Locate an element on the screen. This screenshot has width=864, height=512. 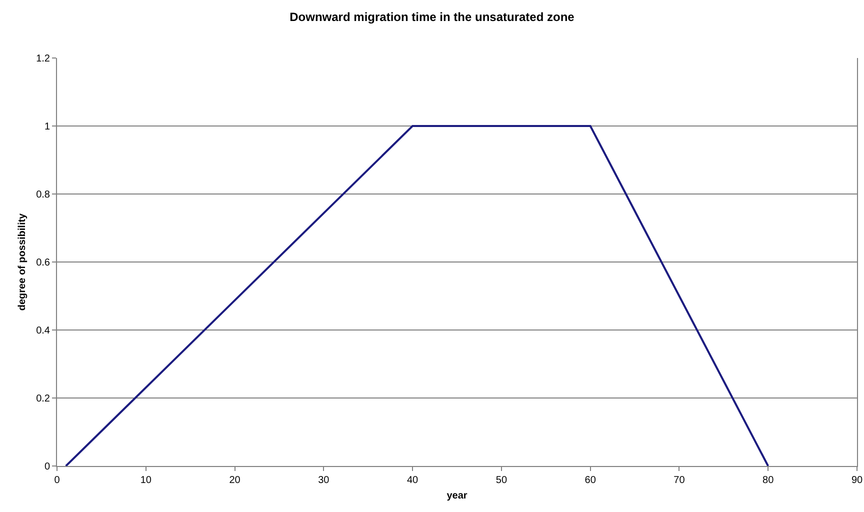
x-tick-label: 10 is located at coordinates (146, 480).